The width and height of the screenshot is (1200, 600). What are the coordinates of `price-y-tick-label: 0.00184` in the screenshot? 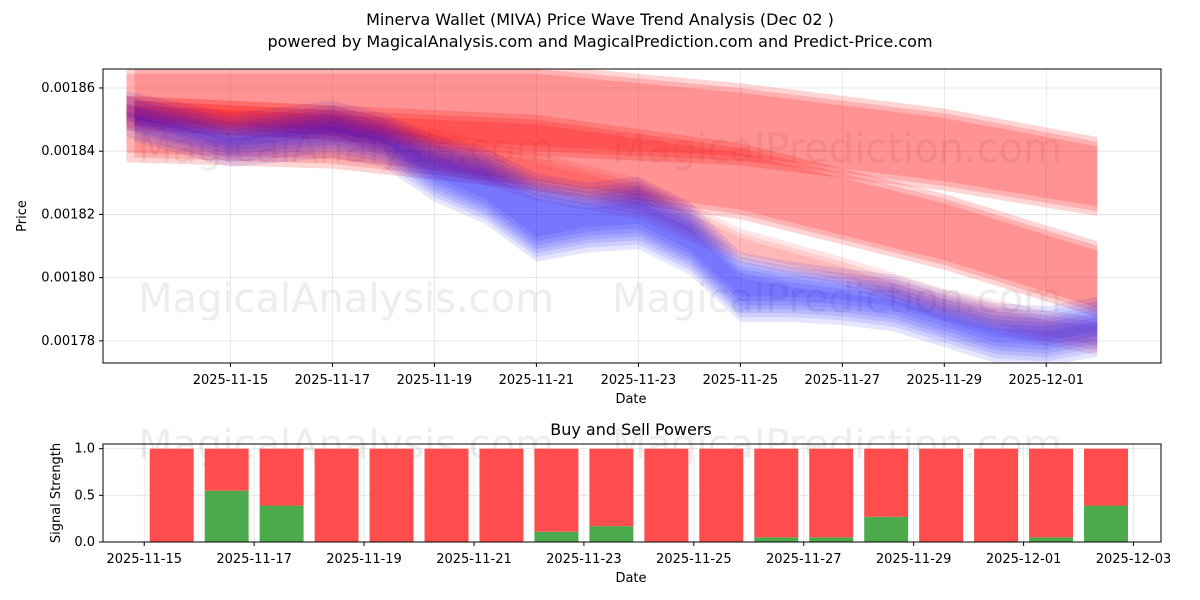 It's located at (68, 151).